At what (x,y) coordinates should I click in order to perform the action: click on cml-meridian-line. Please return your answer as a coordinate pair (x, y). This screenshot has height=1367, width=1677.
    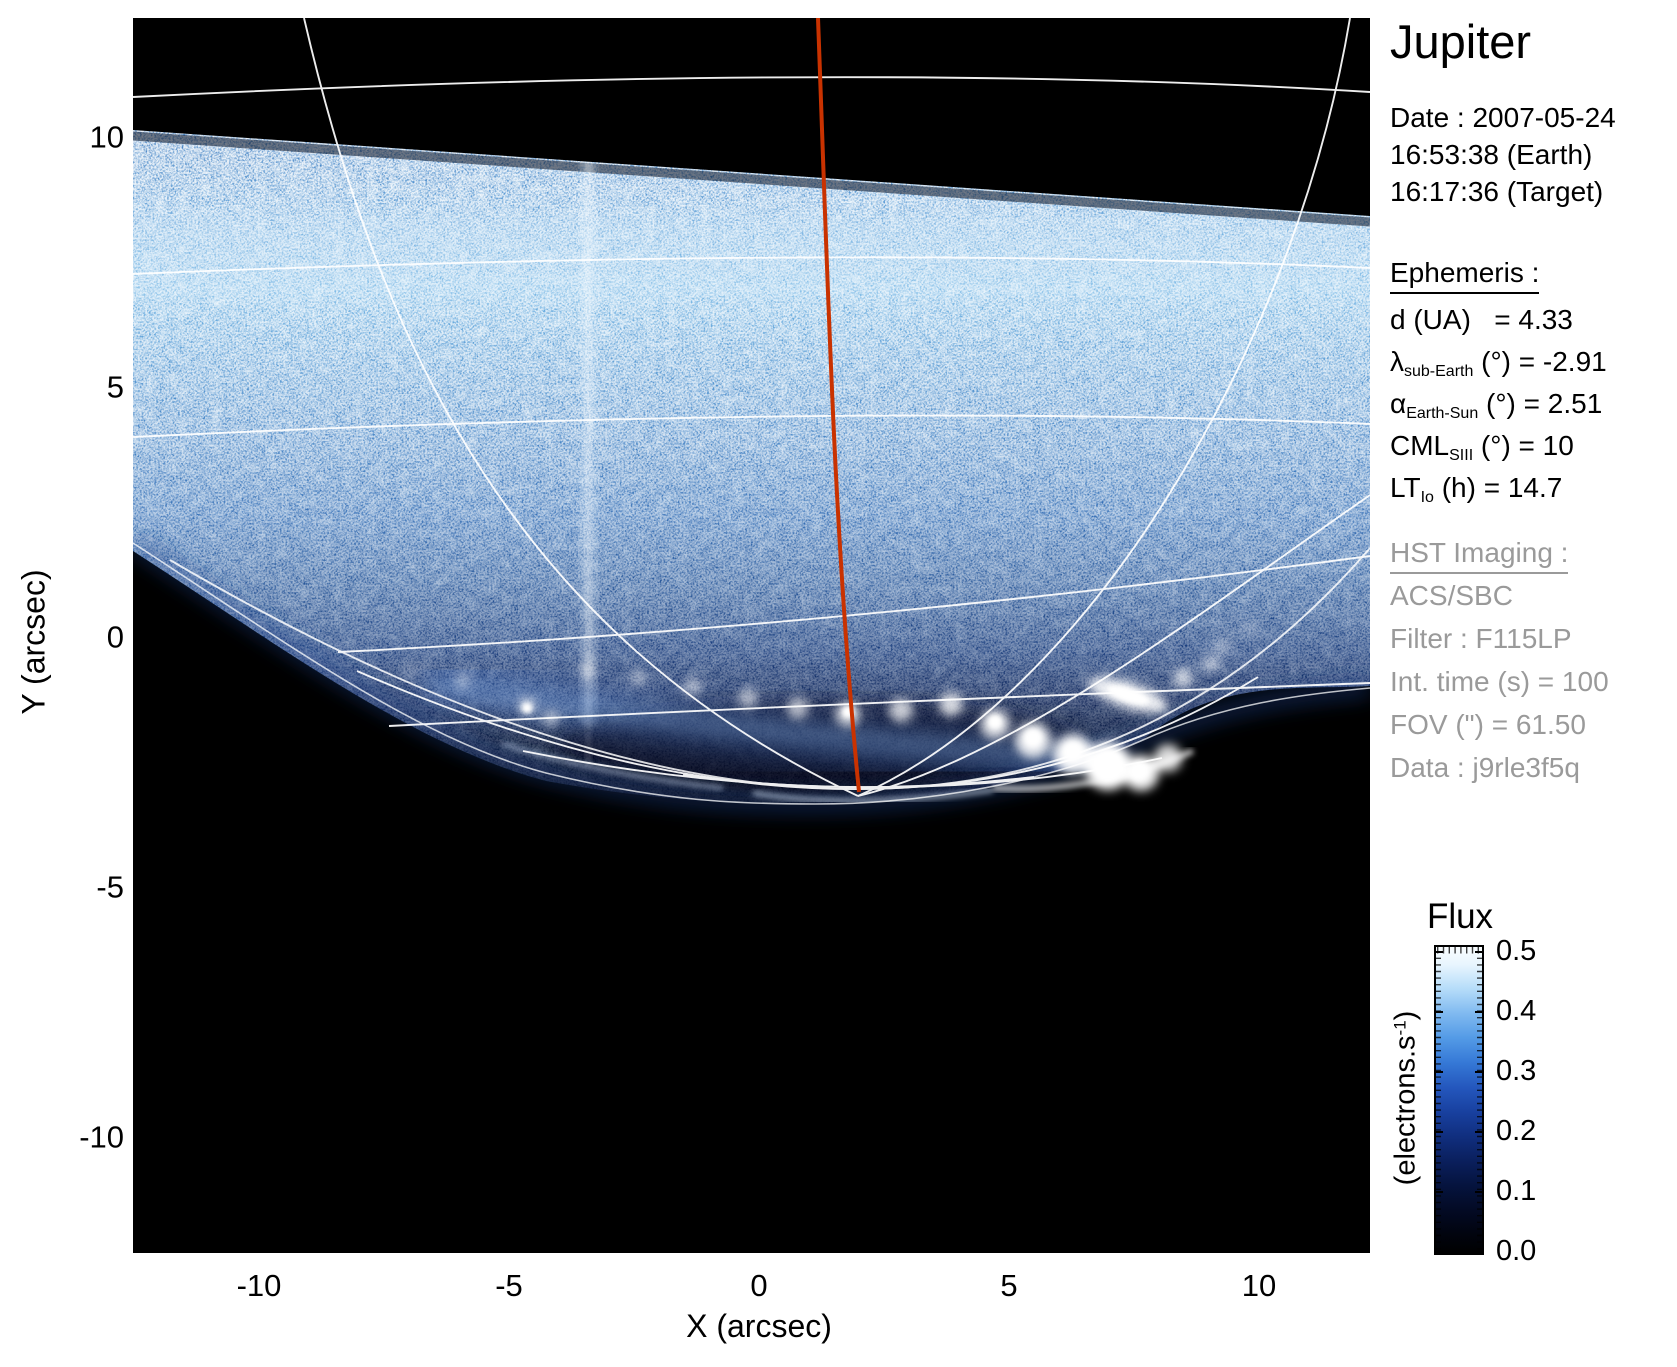
    Looking at the image, I should click on (838, 405).